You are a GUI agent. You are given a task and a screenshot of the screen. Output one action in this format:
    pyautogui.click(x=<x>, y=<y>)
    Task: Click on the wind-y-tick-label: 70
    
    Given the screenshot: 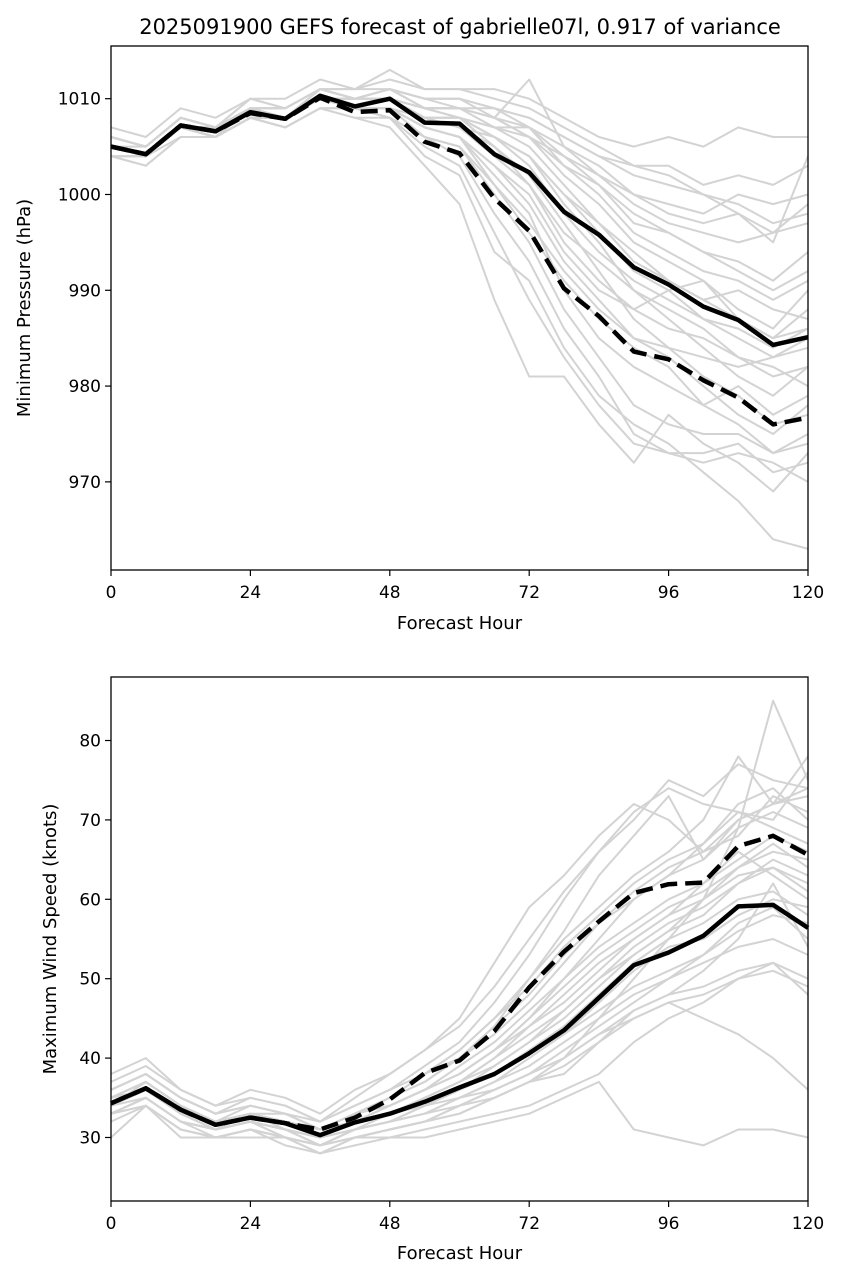 What is the action you would take?
    pyautogui.click(x=90, y=821)
    